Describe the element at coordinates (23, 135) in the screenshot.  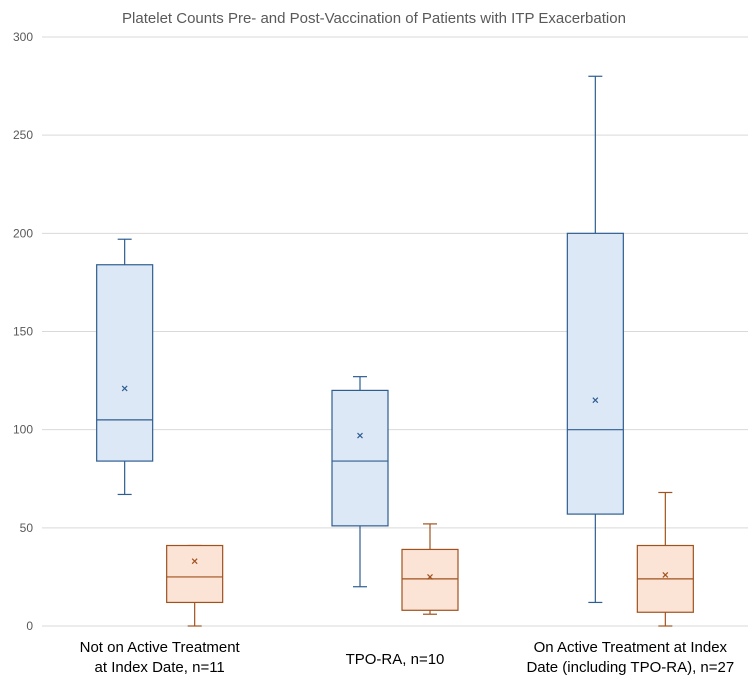
I see `y-tick-label: 250` at that location.